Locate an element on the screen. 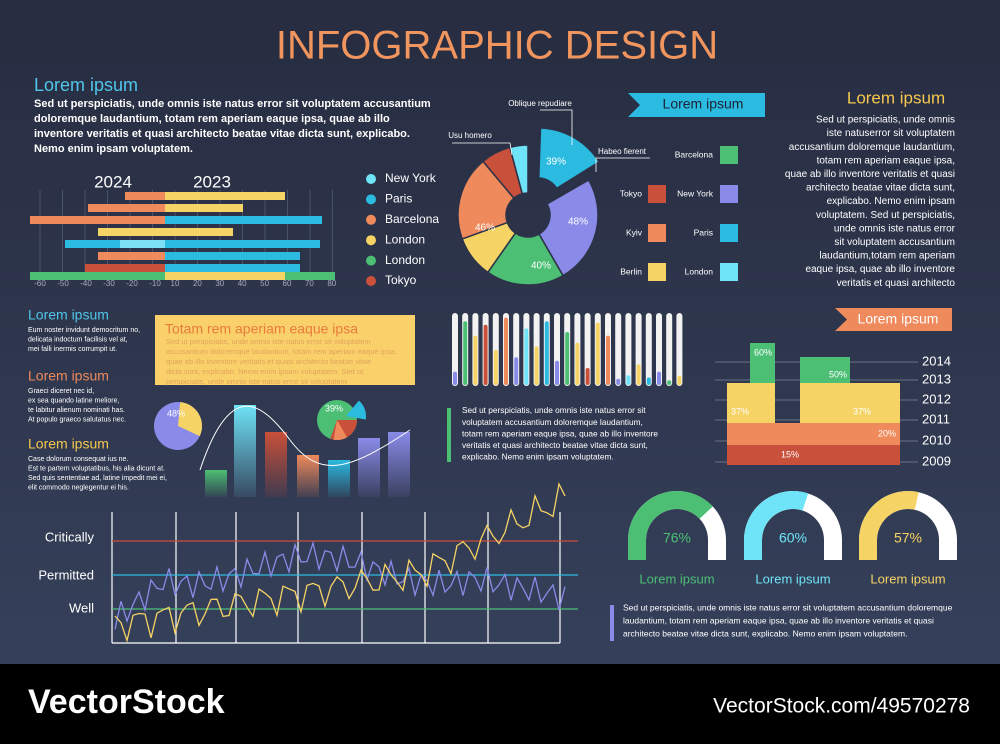  year-label: 2010 is located at coordinates (936, 439).